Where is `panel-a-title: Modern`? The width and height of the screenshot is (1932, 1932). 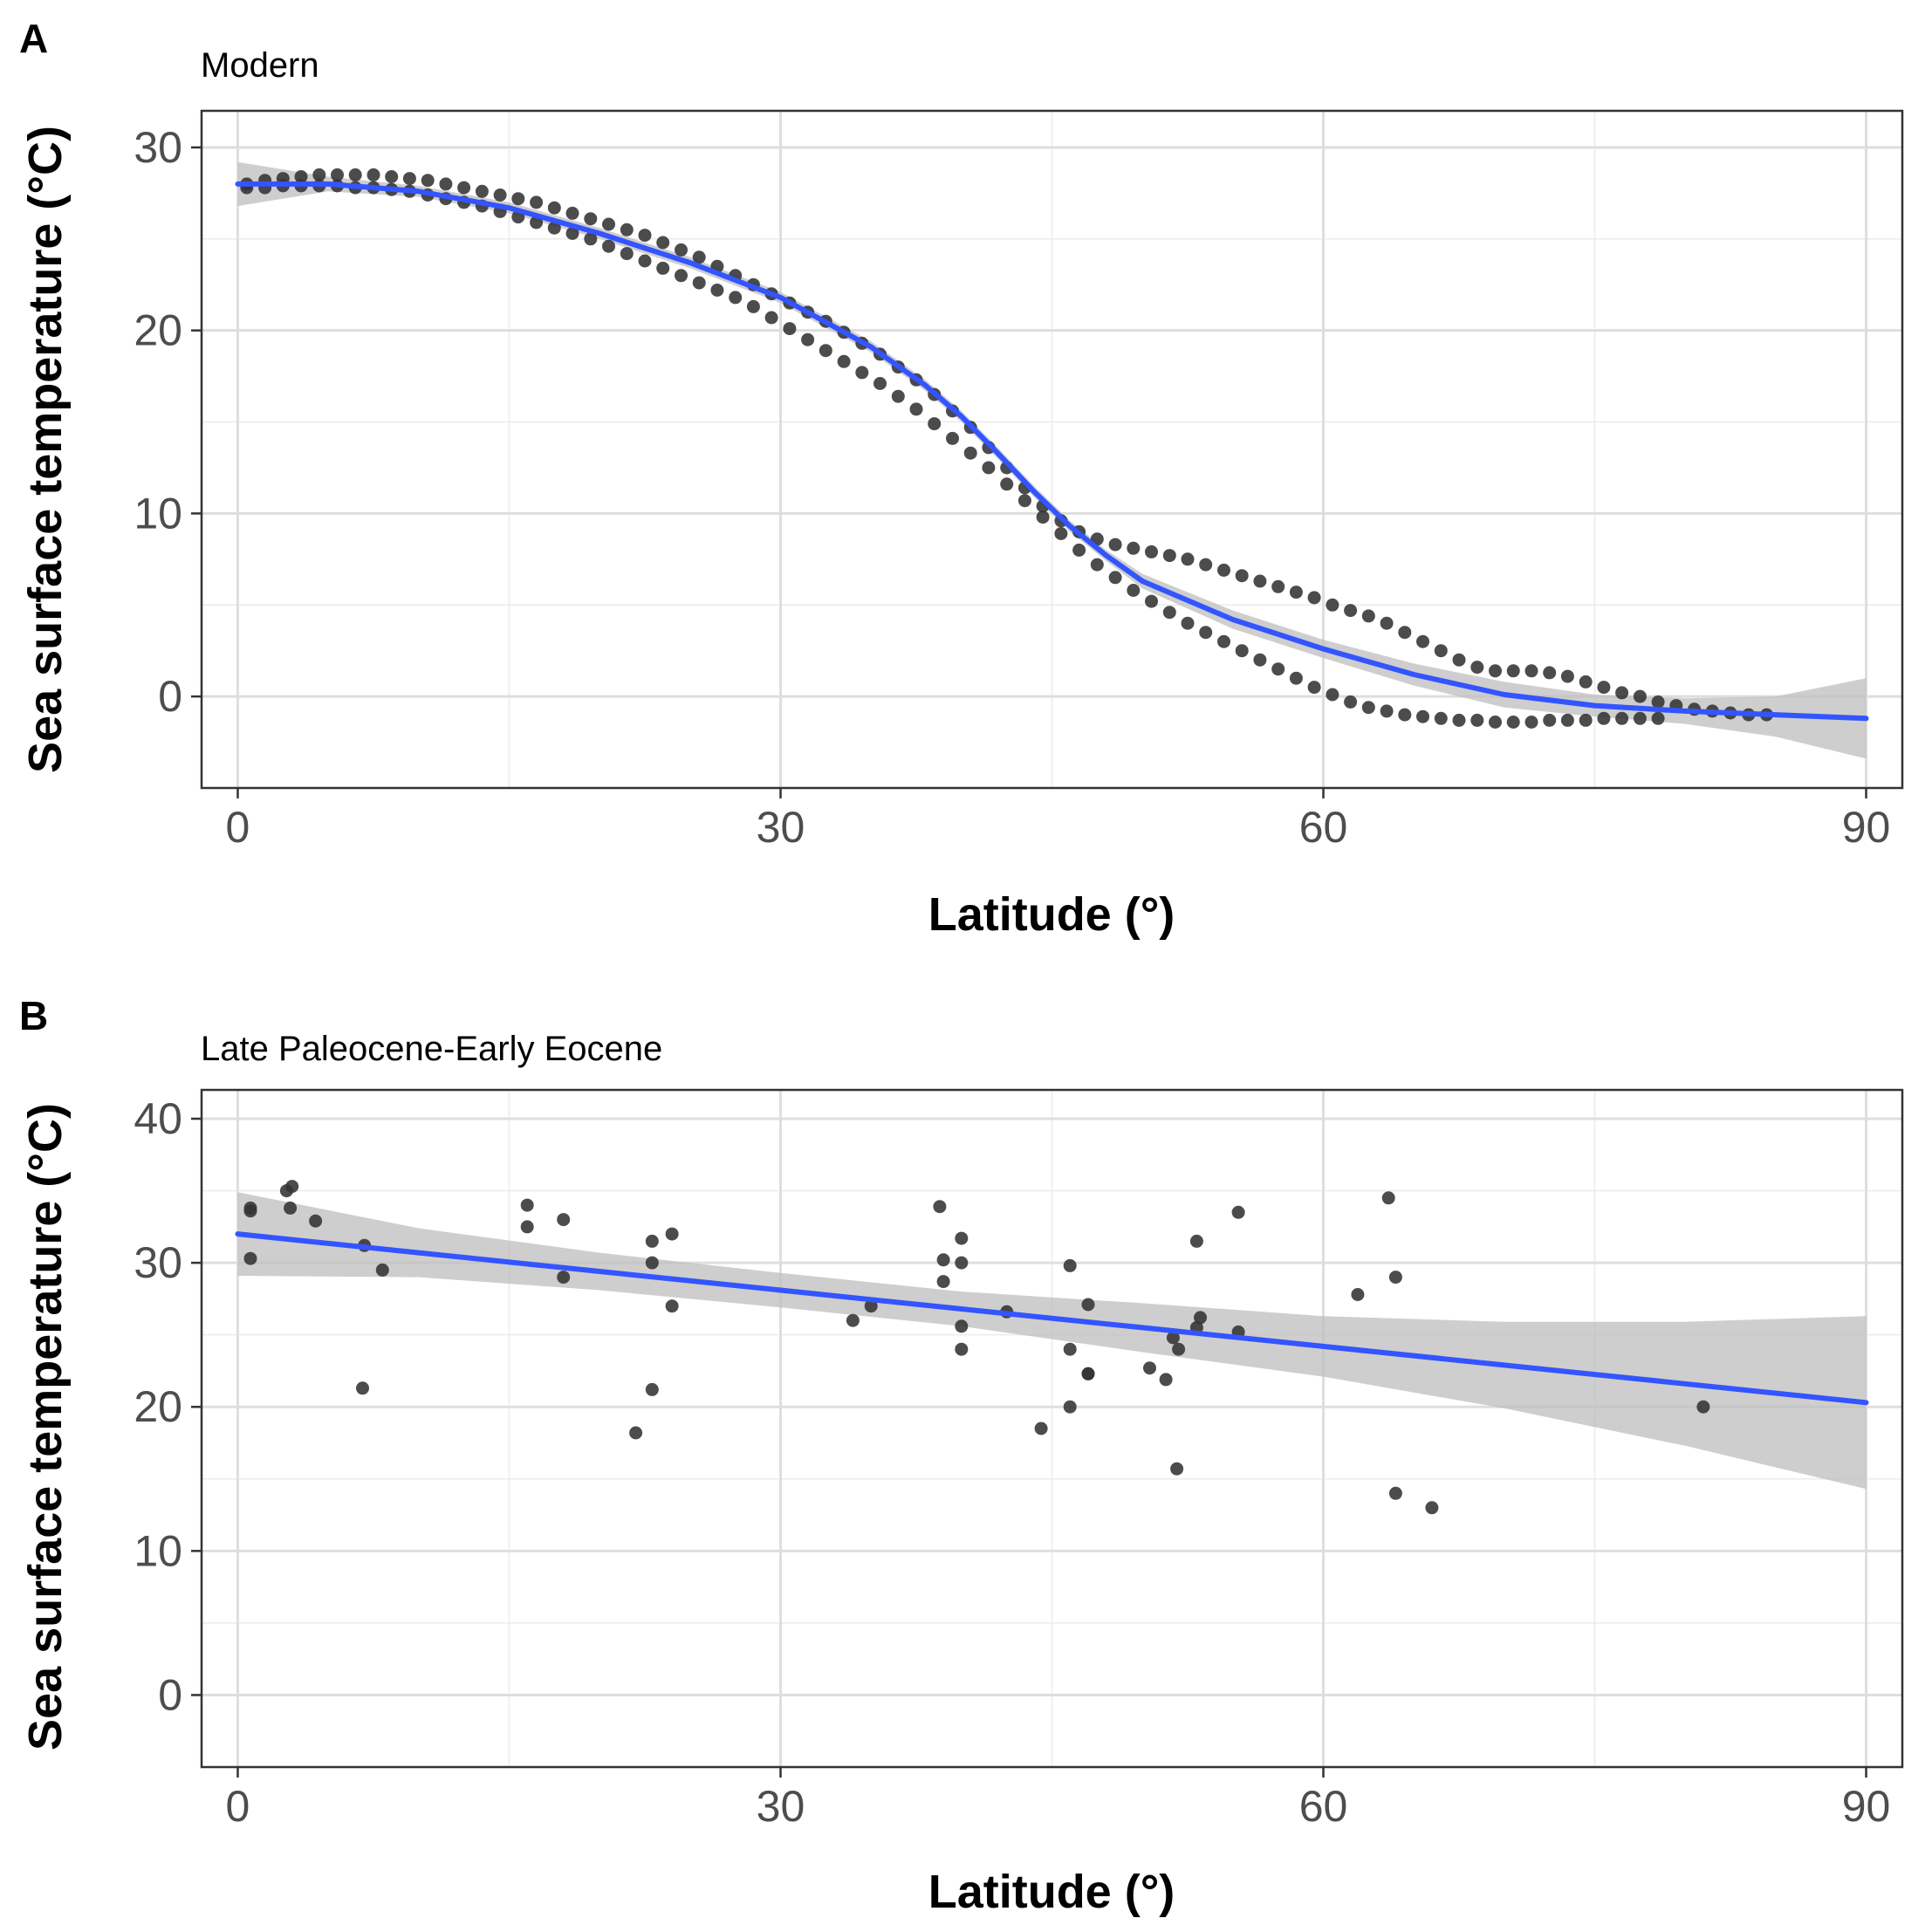 panel-a-title: Modern is located at coordinates (260, 66).